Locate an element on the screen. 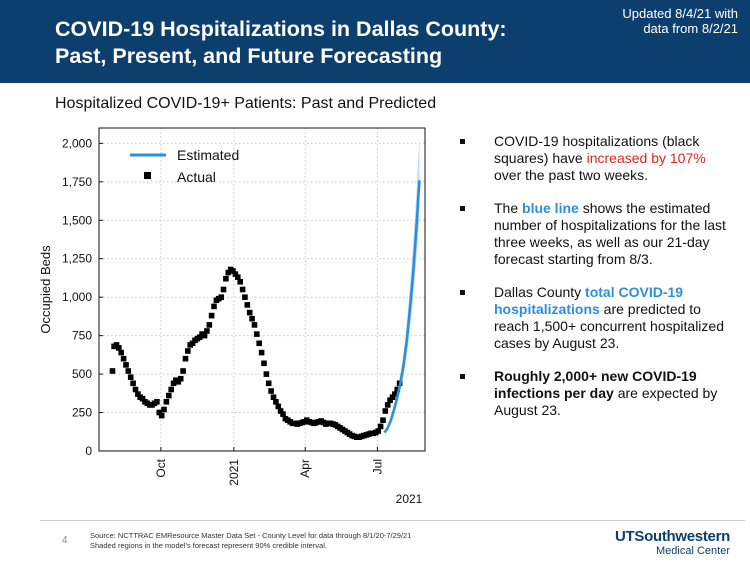 This screenshot has height=563, width=750. y-tick-label: 1,000 is located at coordinates (77, 297).